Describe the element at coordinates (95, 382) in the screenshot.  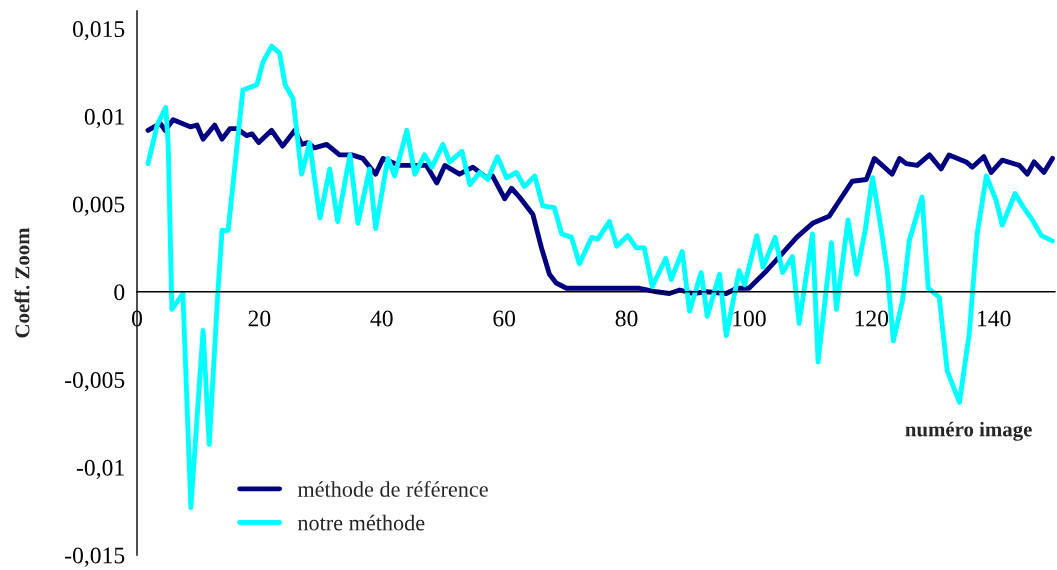
I see `y-tick-label: -0,005` at that location.